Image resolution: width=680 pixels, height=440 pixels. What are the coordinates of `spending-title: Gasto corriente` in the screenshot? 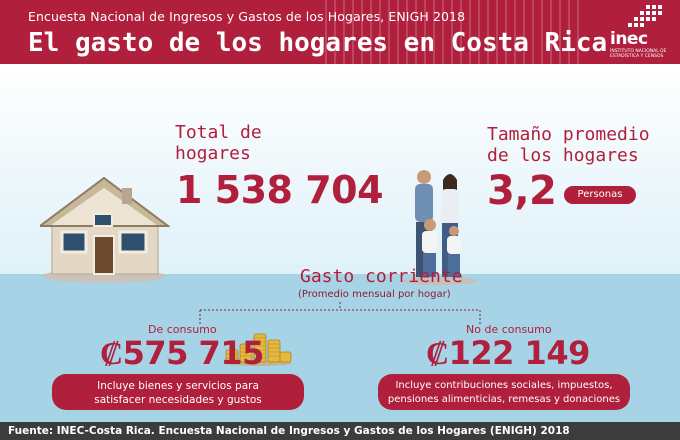 It's located at (381, 276).